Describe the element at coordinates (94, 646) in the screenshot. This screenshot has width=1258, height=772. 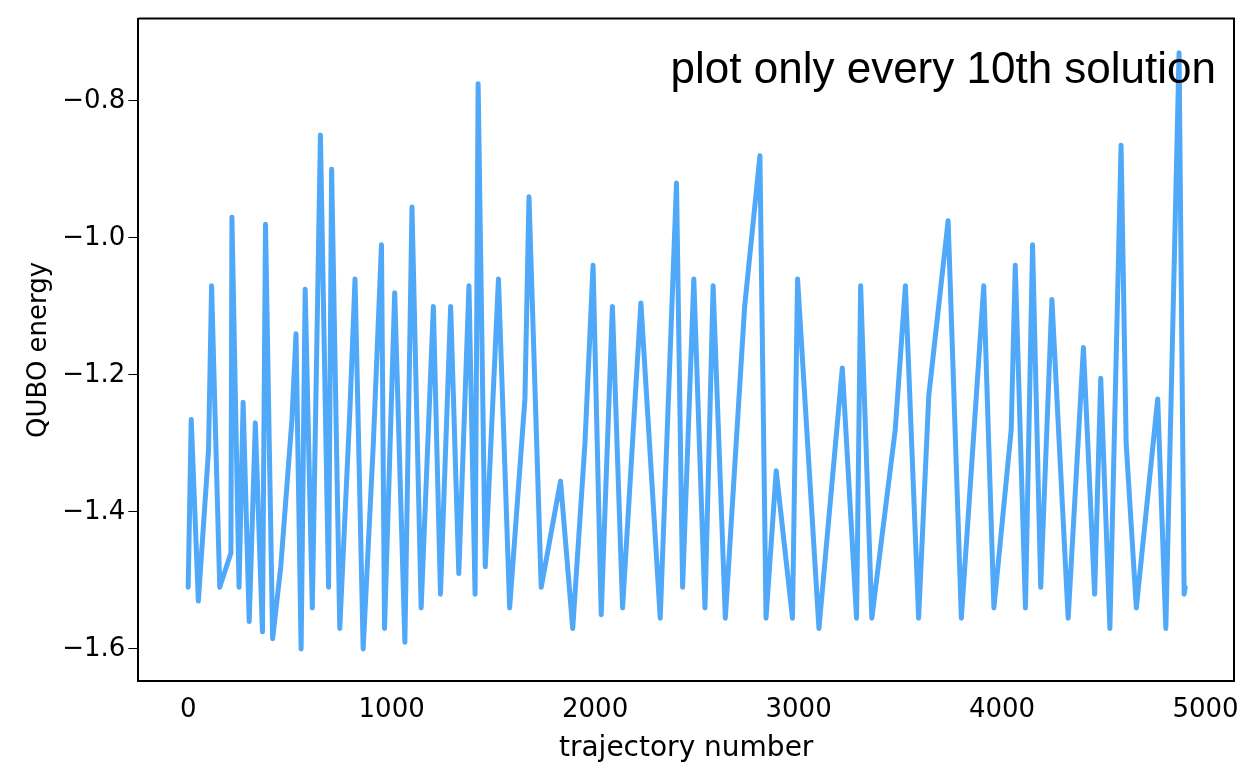
I see `y-tick-label: −1.6` at that location.